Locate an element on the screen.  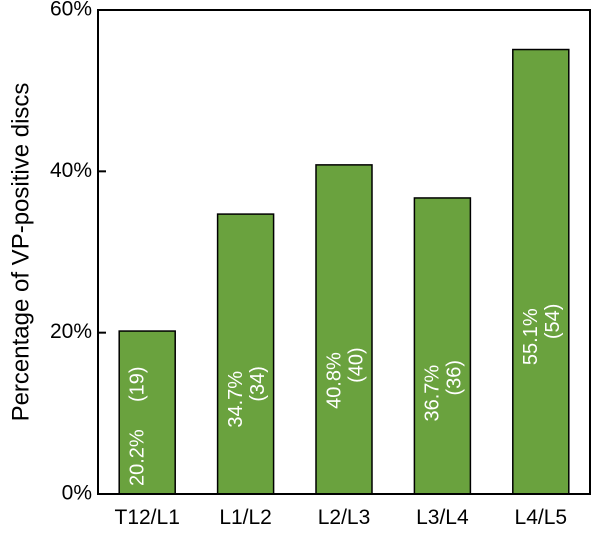
x-axis-ticks: T12/L1 L1/L2 L2/L3 L3/L4 L4/L5 is located at coordinates (341, 517).